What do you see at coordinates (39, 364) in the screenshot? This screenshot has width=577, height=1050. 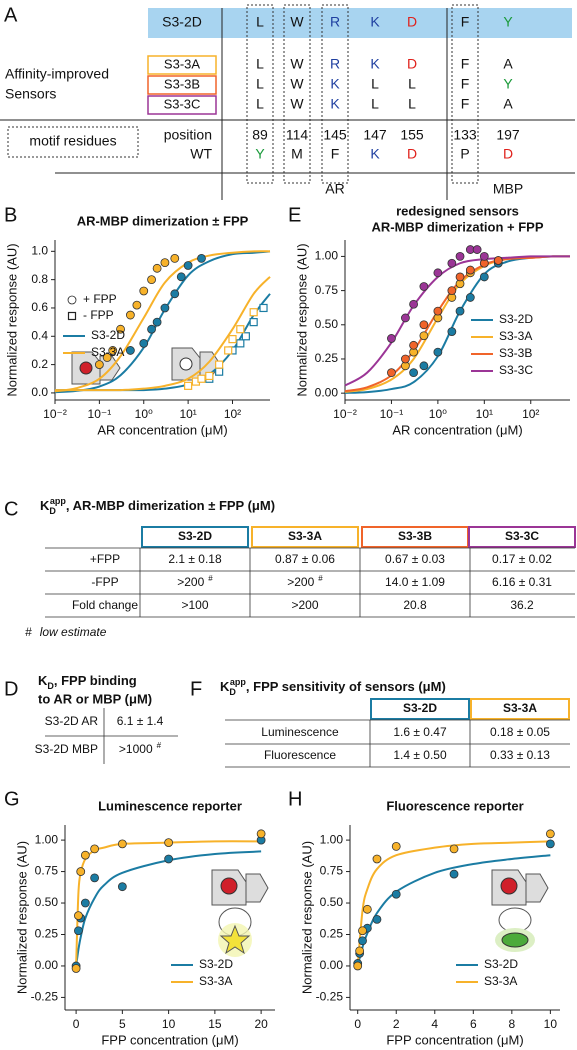 I see `y-tick-label: 0.2` at bounding box center [39, 364].